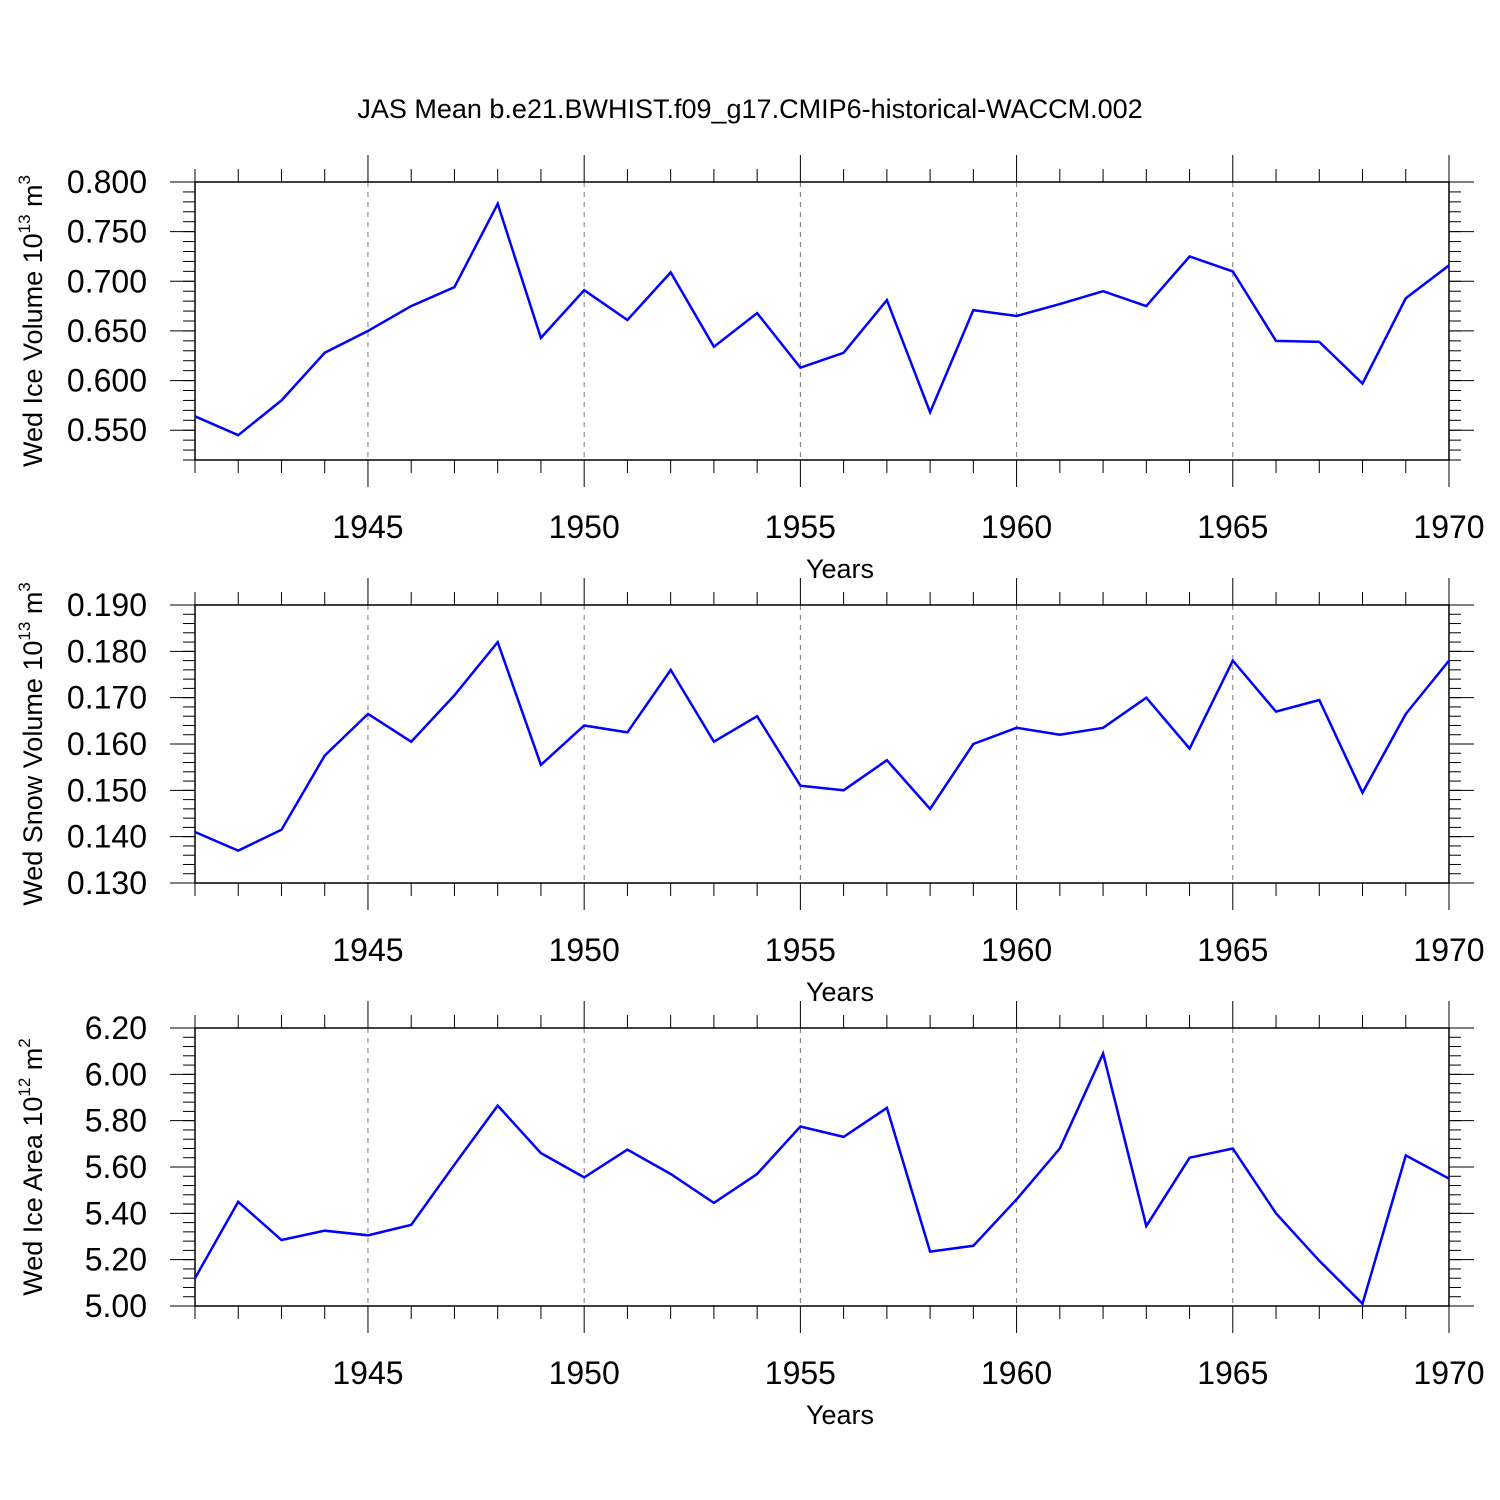  I want to click on y-tick-label: 5.00, so click(116, 1306).